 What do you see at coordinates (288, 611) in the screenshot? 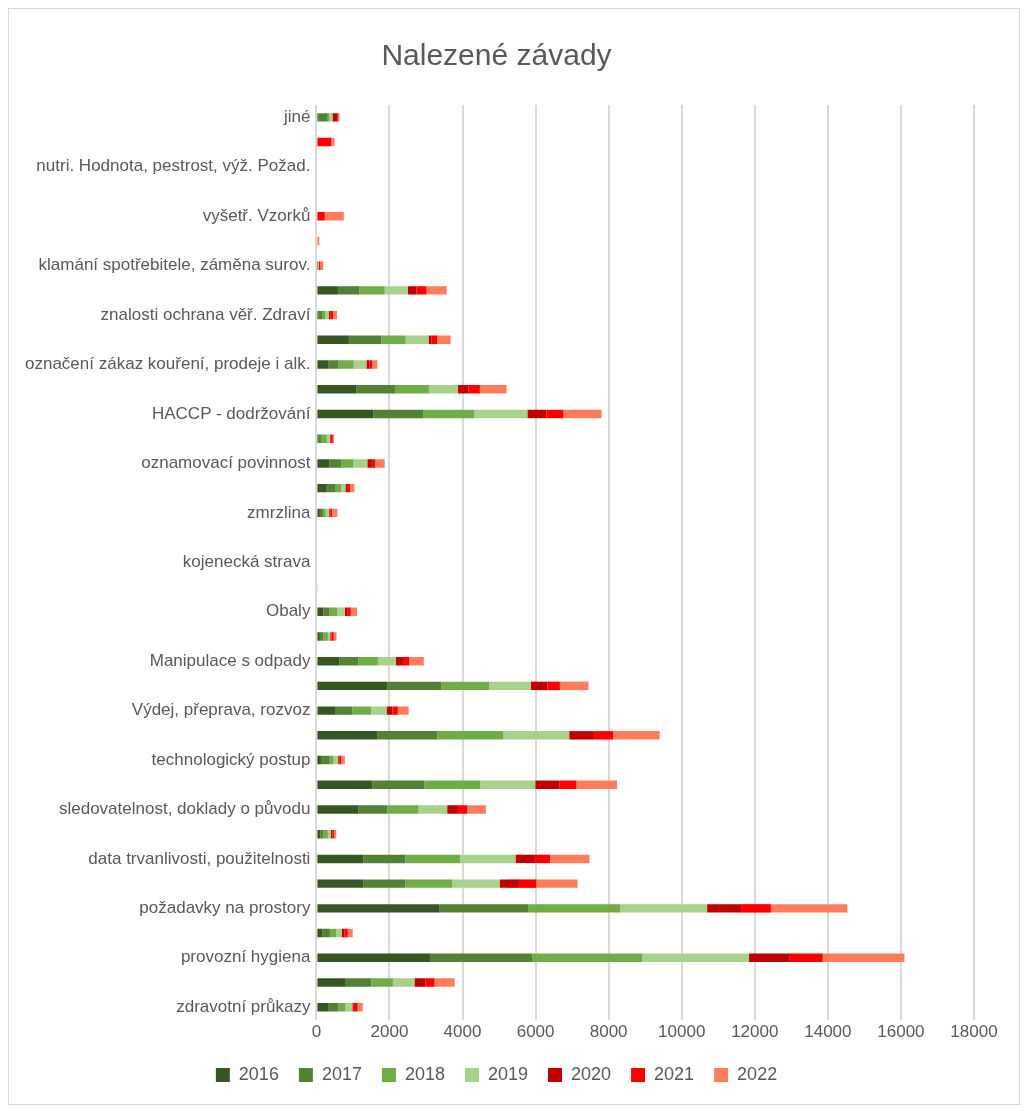
I see `y-tick-label: Obaly` at bounding box center [288, 611].